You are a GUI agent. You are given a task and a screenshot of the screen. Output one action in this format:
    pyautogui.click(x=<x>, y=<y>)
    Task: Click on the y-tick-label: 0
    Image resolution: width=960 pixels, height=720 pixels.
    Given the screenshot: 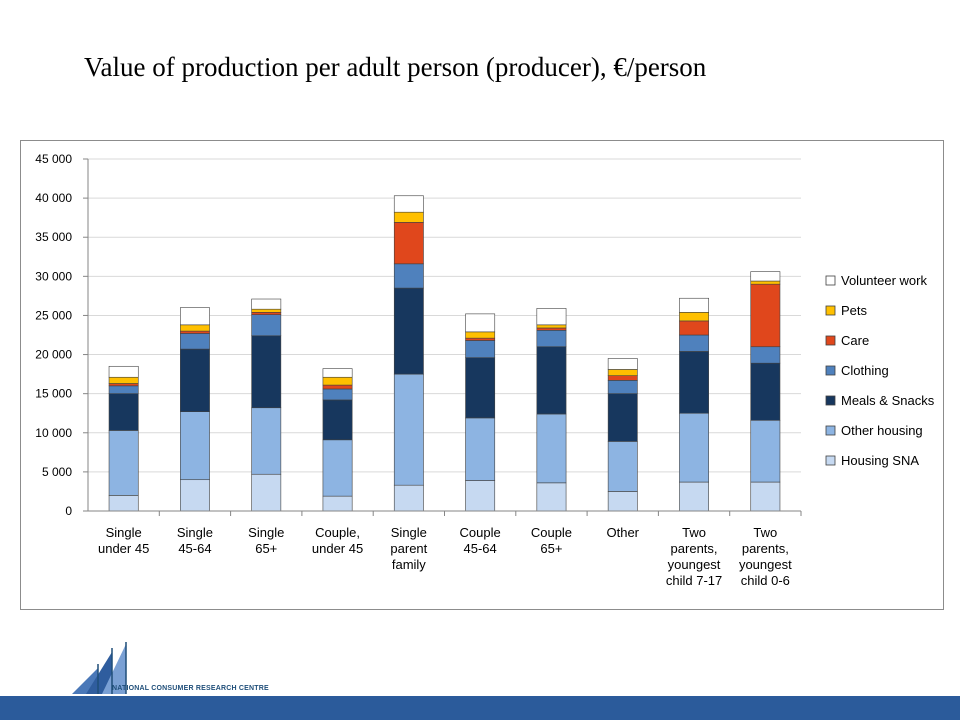 What is the action you would take?
    pyautogui.click(x=68, y=511)
    